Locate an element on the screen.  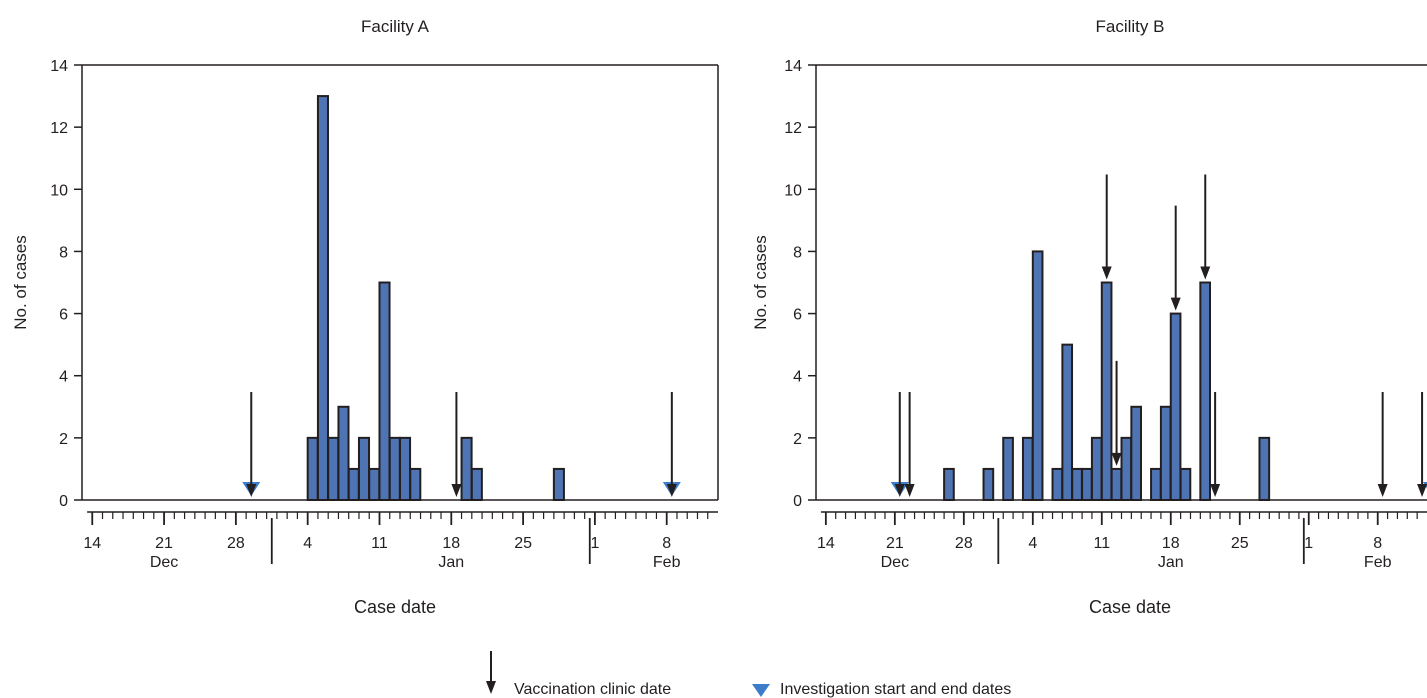
chart-title: Facility A is located at coordinates (395, 26).